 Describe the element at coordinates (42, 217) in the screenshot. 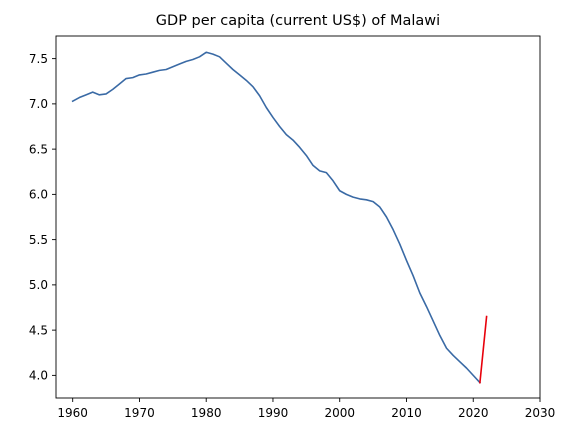

I see `y-axis: 4.0 4.5 5.0 5.5 6.0 6.5 7.0 7.5` at that location.